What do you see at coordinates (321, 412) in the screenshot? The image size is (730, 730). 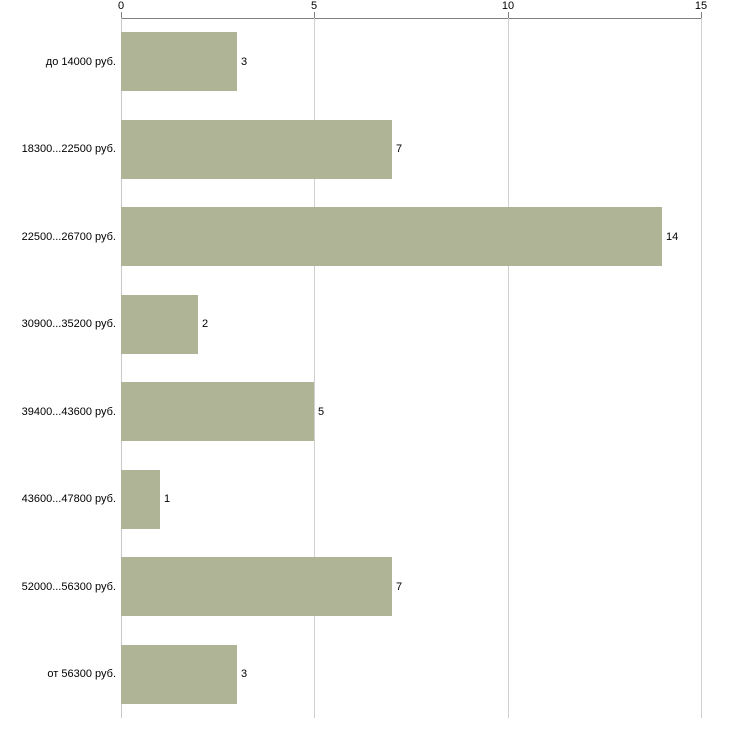 I see `bar-value-label: 5` at bounding box center [321, 412].